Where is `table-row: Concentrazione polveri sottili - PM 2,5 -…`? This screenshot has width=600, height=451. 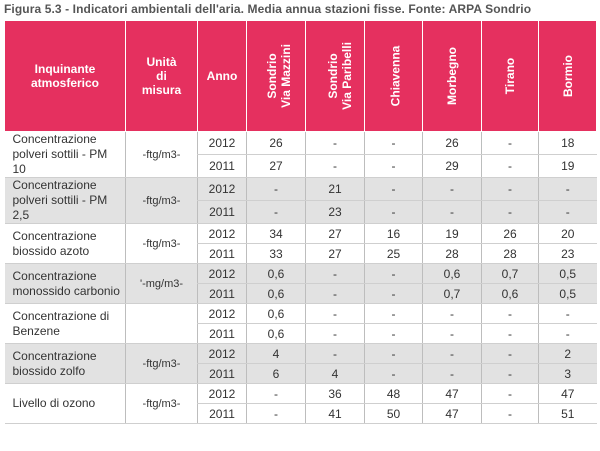
table-row: Concentrazione polveri sottili - PM 2,5 -… is located at coordinates (300, 200).